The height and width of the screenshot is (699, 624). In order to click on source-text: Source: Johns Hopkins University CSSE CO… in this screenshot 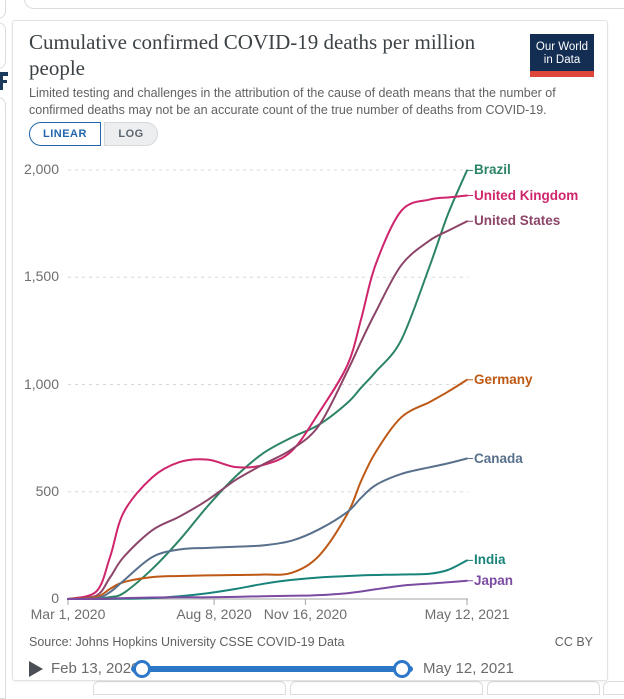, I will do `click(187, 642)`.